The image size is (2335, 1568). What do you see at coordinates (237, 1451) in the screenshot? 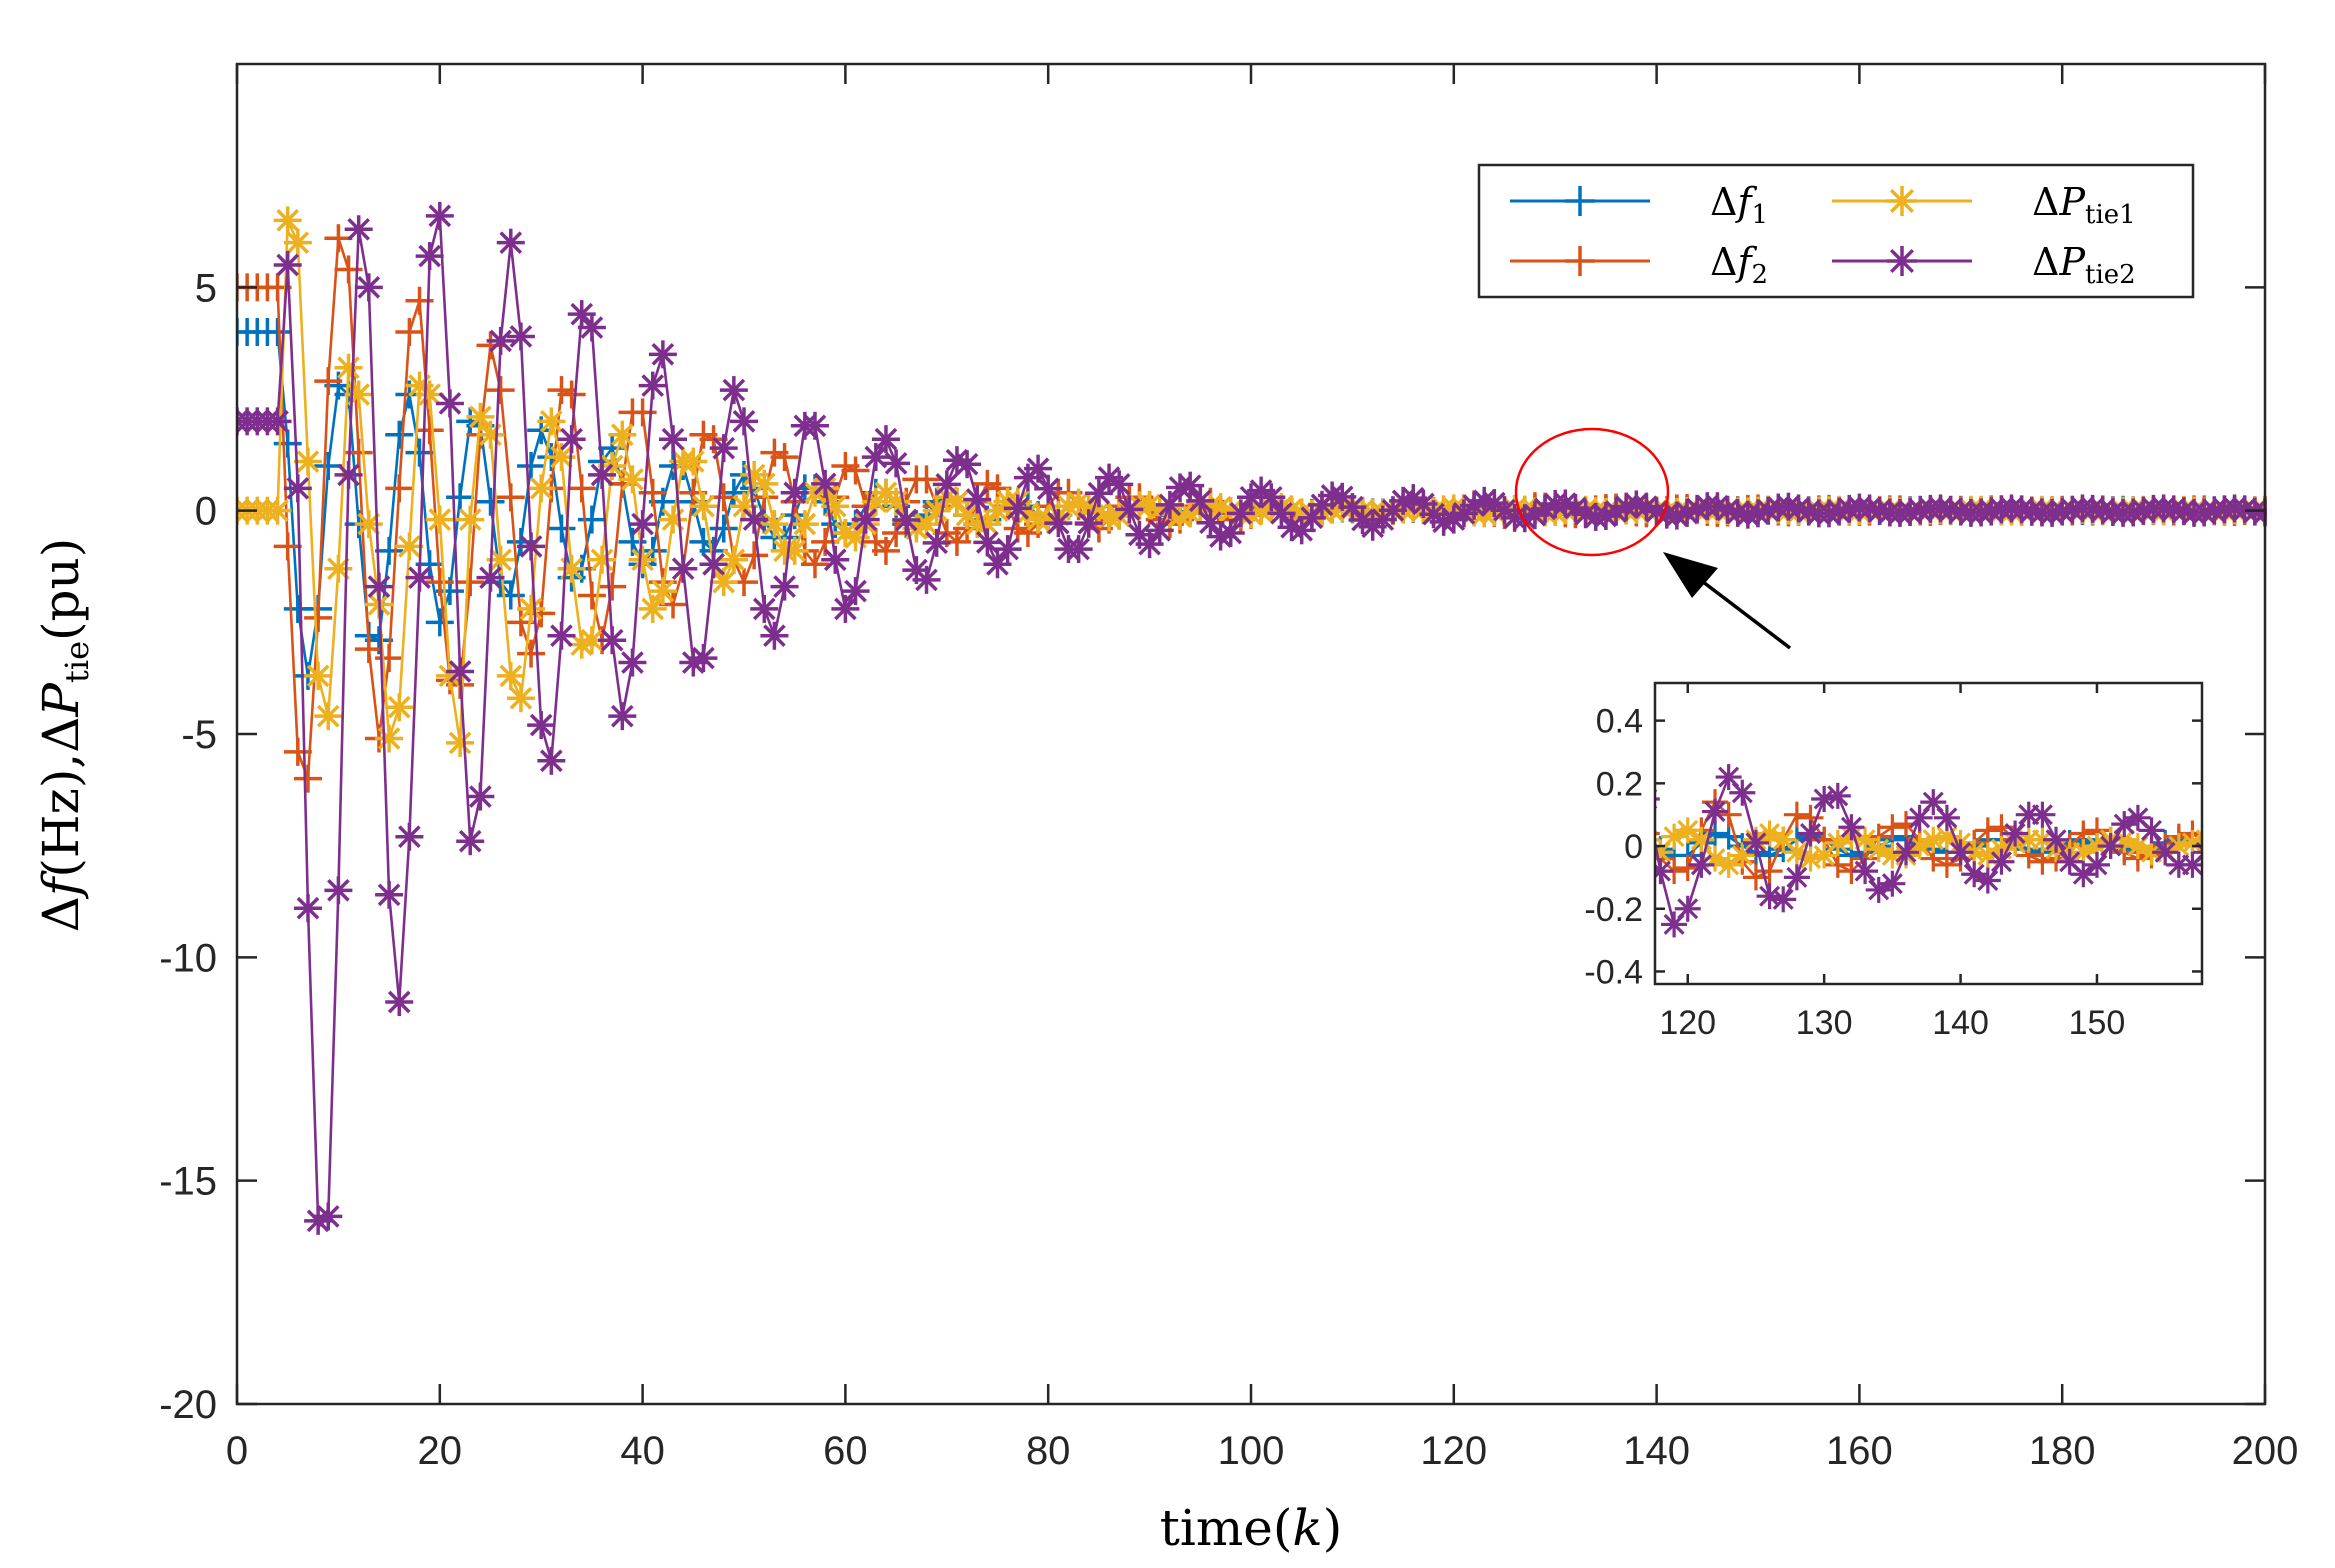
I see `x-tick-label: 0` at bounding box center [237, 1451].